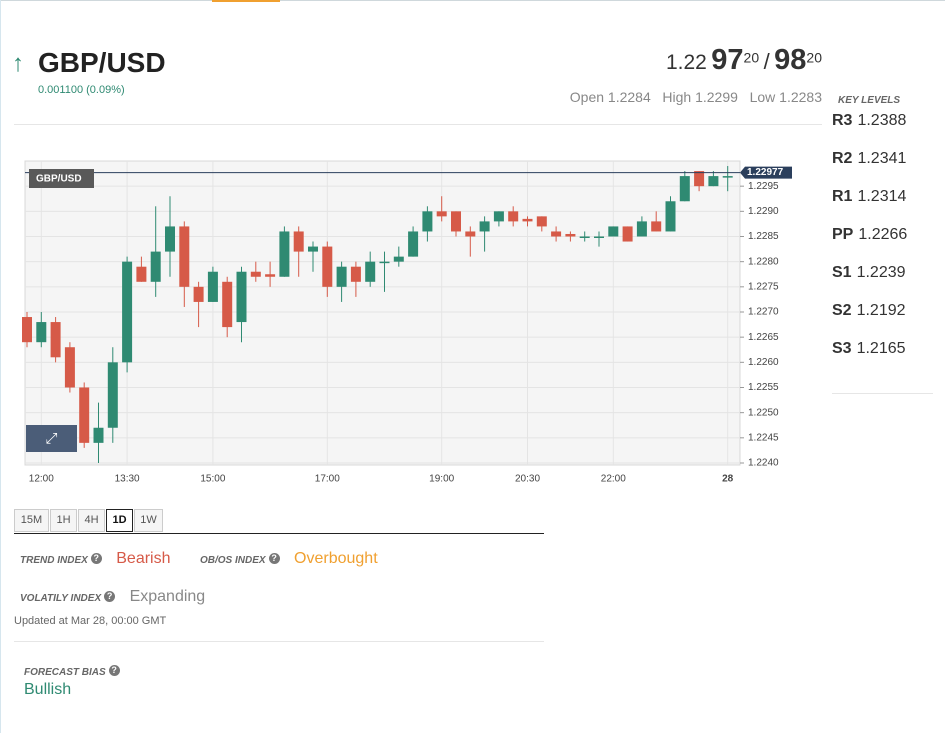 The image size is (945, 733). What do you see at coordinates (0, 366) in the screenshot?
I see `left-border` at bounding box center [0, 366].